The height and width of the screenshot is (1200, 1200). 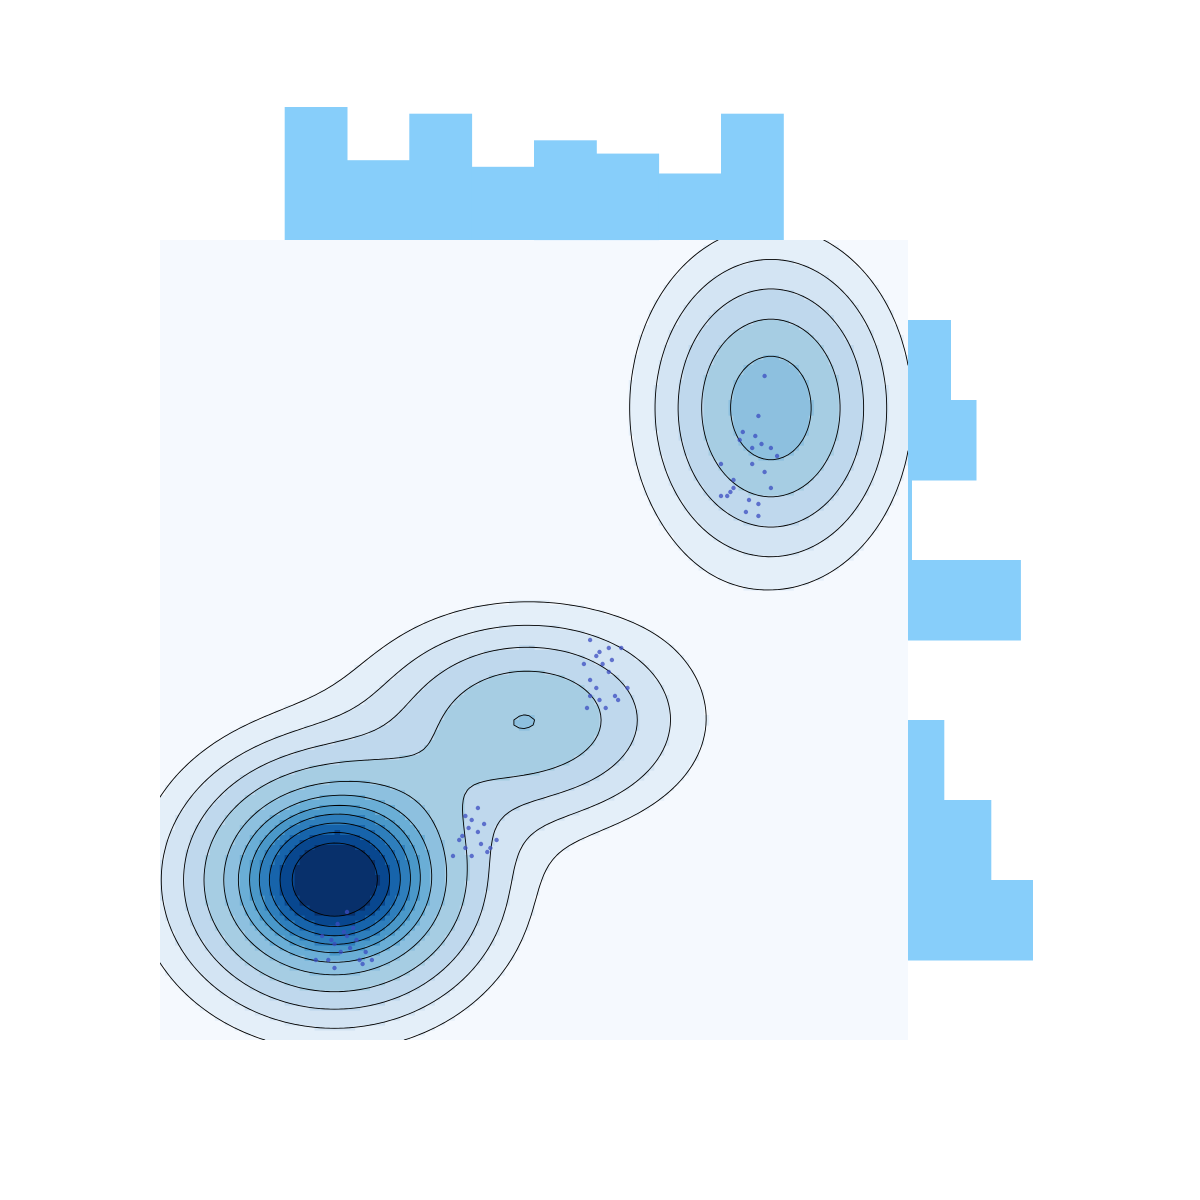 I want to click on marginal-histogram-x, so click(x=534, y=174).